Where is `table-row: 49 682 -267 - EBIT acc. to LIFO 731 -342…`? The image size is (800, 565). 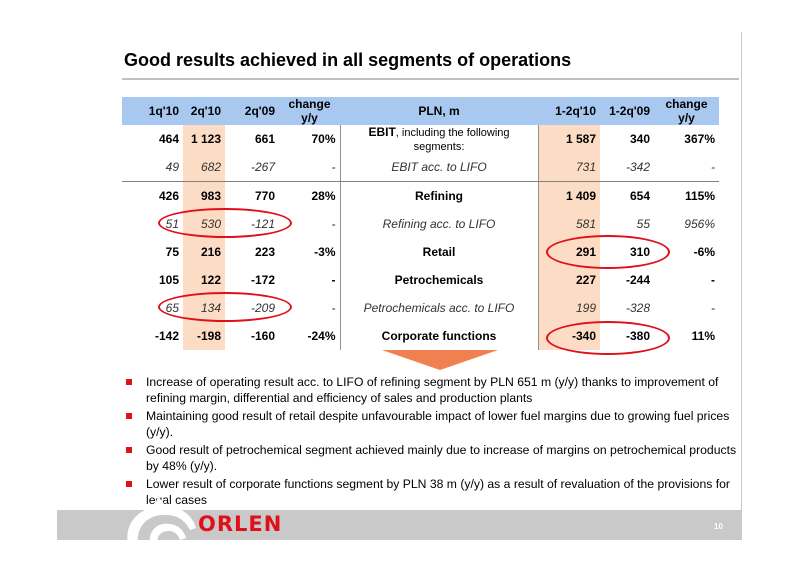
table-row: 49 682 -267 - EBIT acc. to LIFO 731 -342… is located at coordinates (420, 167).